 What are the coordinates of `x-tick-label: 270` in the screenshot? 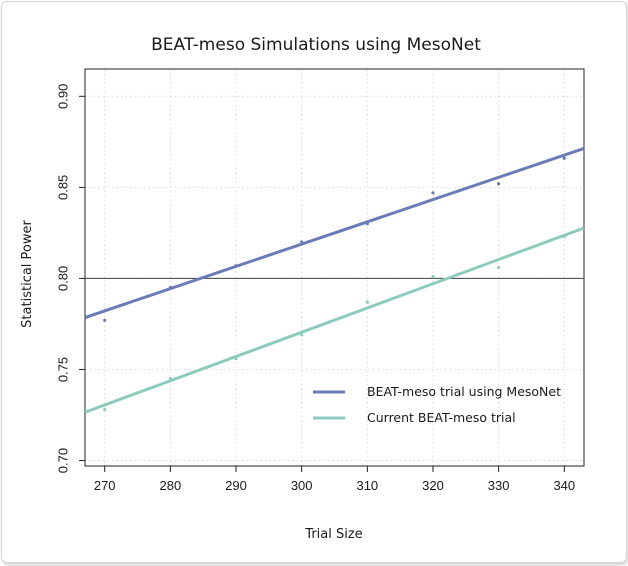 It's located at (105, 485).